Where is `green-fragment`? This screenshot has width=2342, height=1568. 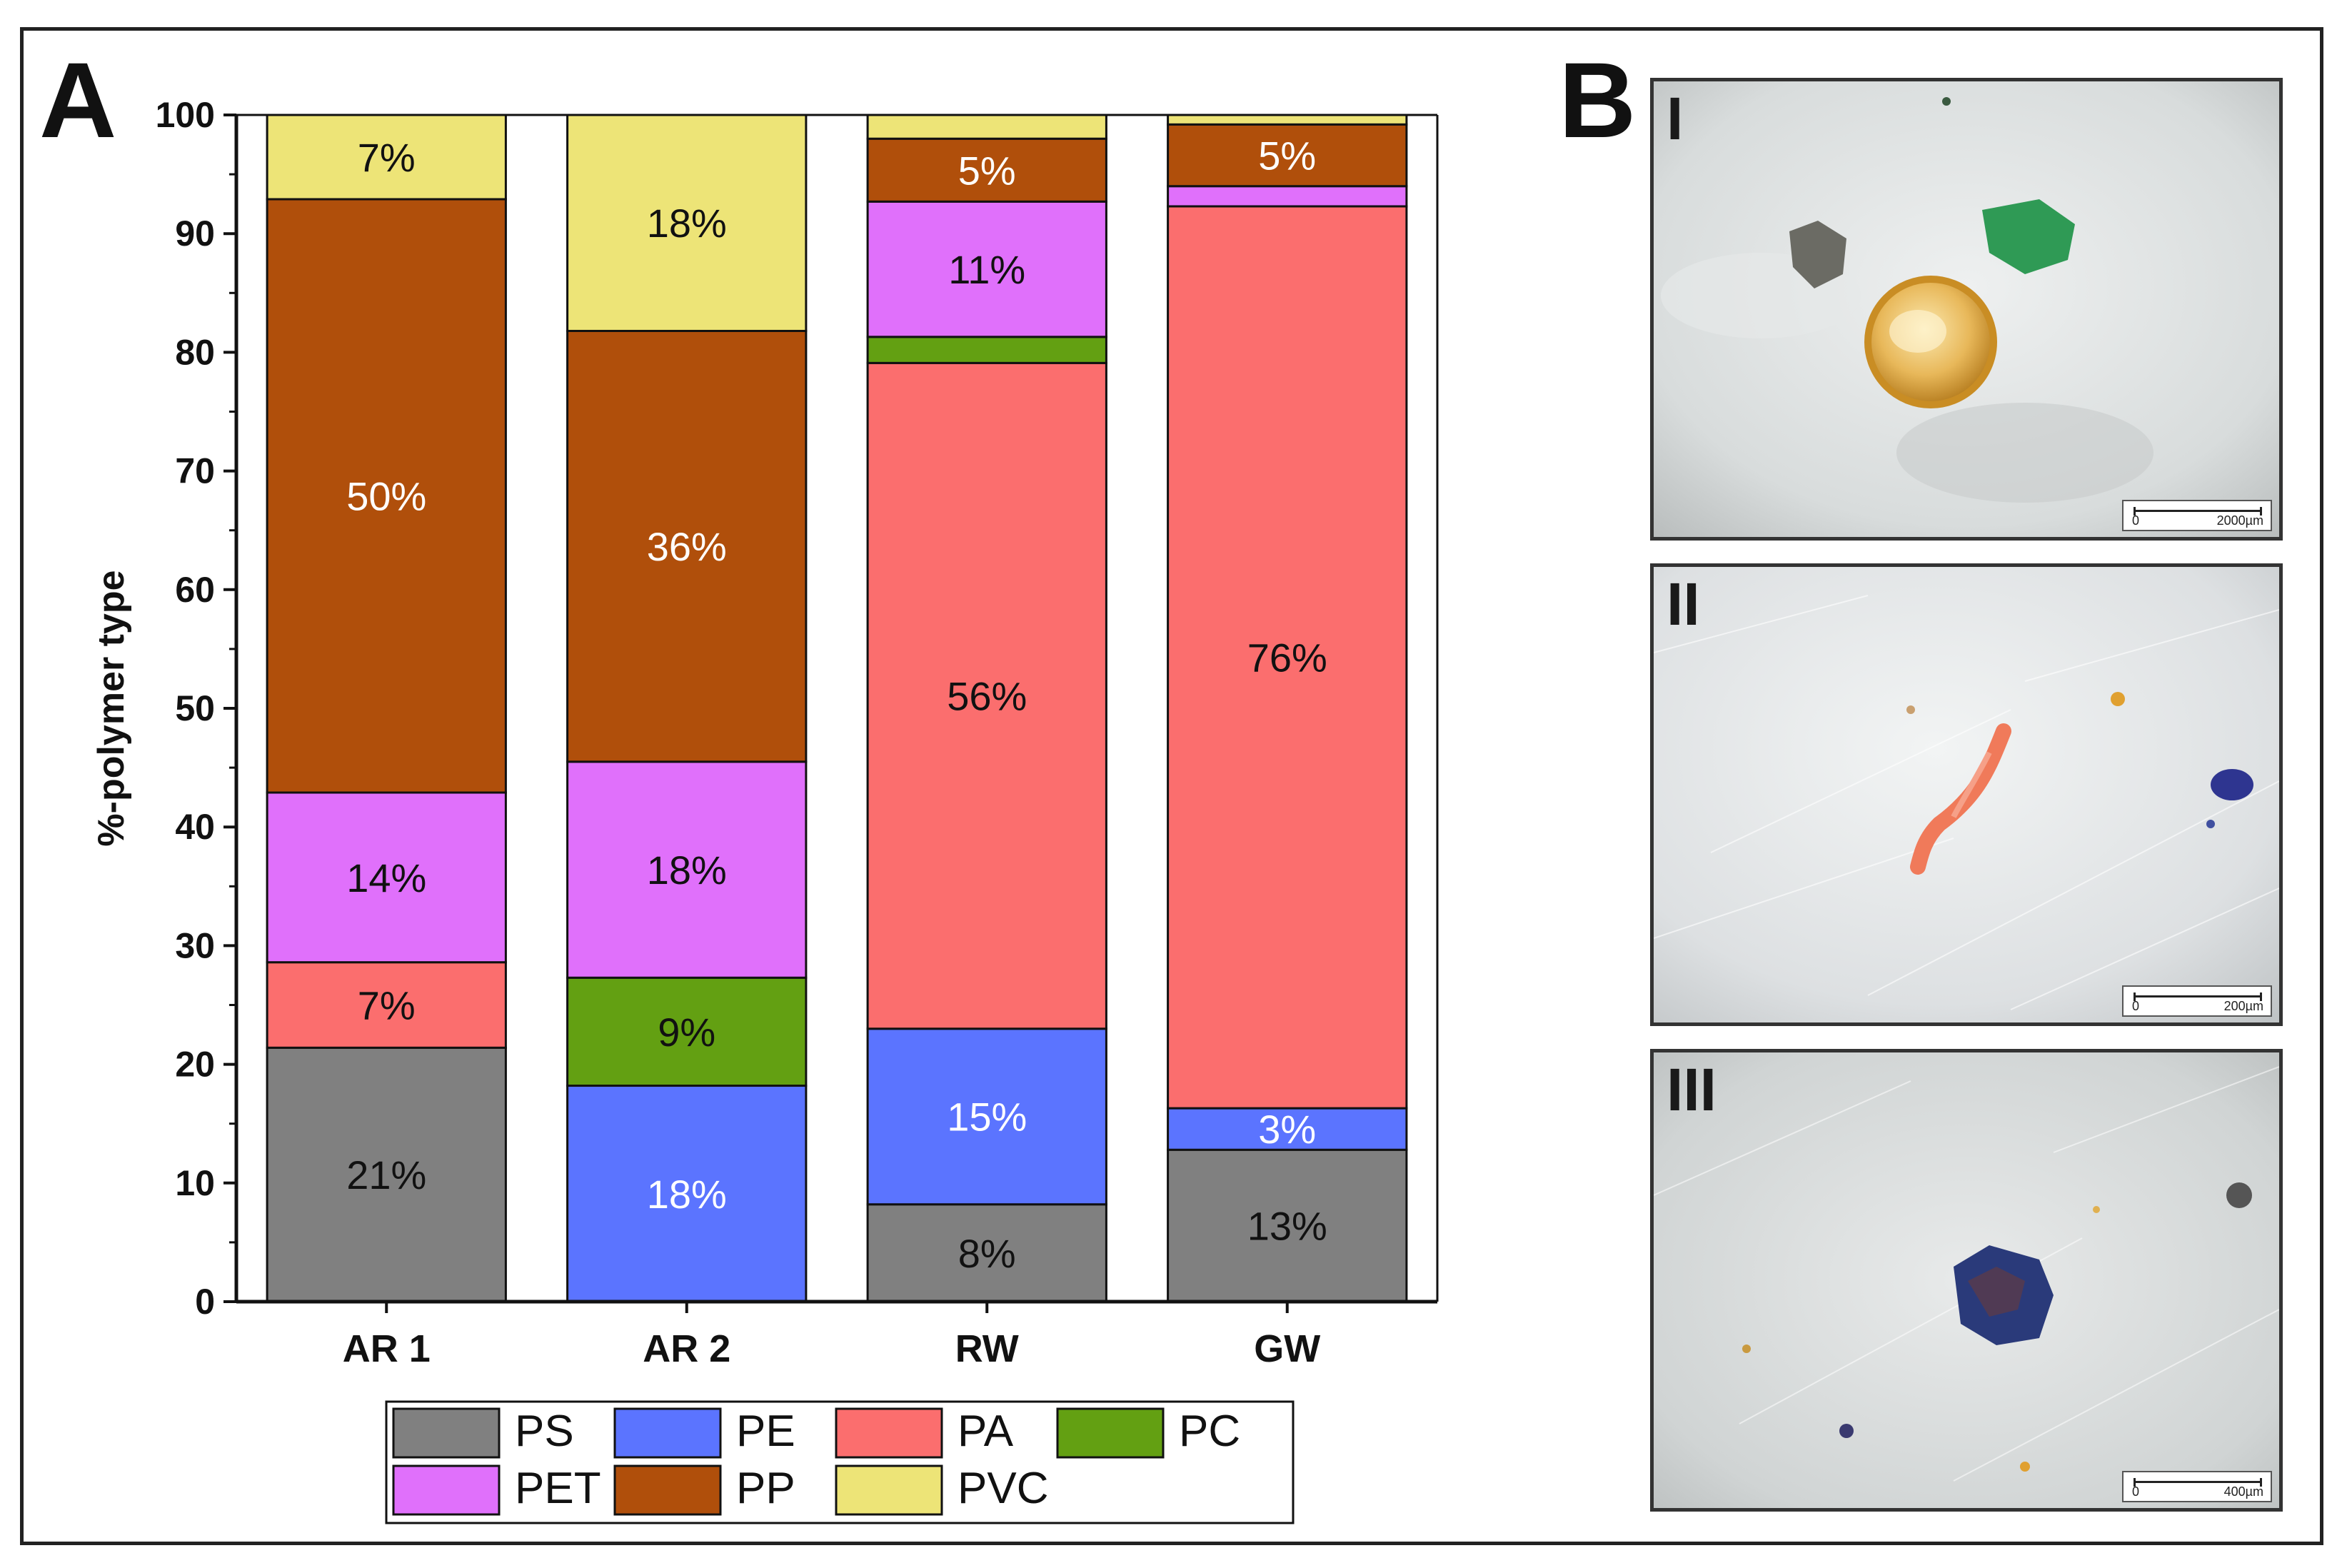
green-fragment is located at coordinates (2028, 236).